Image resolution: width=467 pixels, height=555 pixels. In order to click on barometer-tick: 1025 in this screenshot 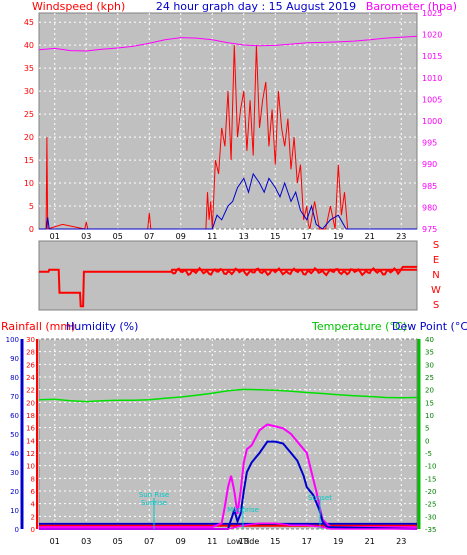, I will do `click(432, 13)`.